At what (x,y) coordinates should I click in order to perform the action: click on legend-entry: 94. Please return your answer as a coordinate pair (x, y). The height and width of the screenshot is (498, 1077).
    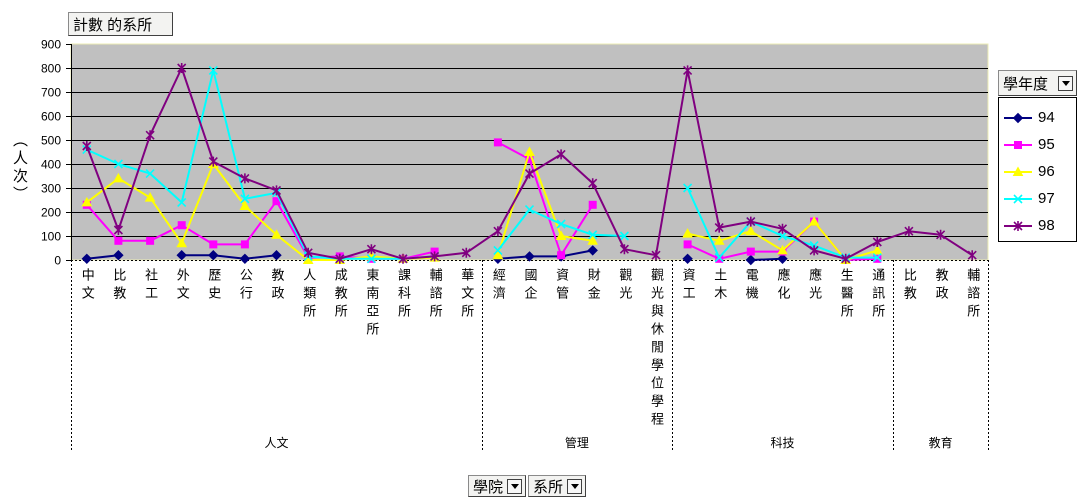
    Looking at the image, I should click on (1037, 117).